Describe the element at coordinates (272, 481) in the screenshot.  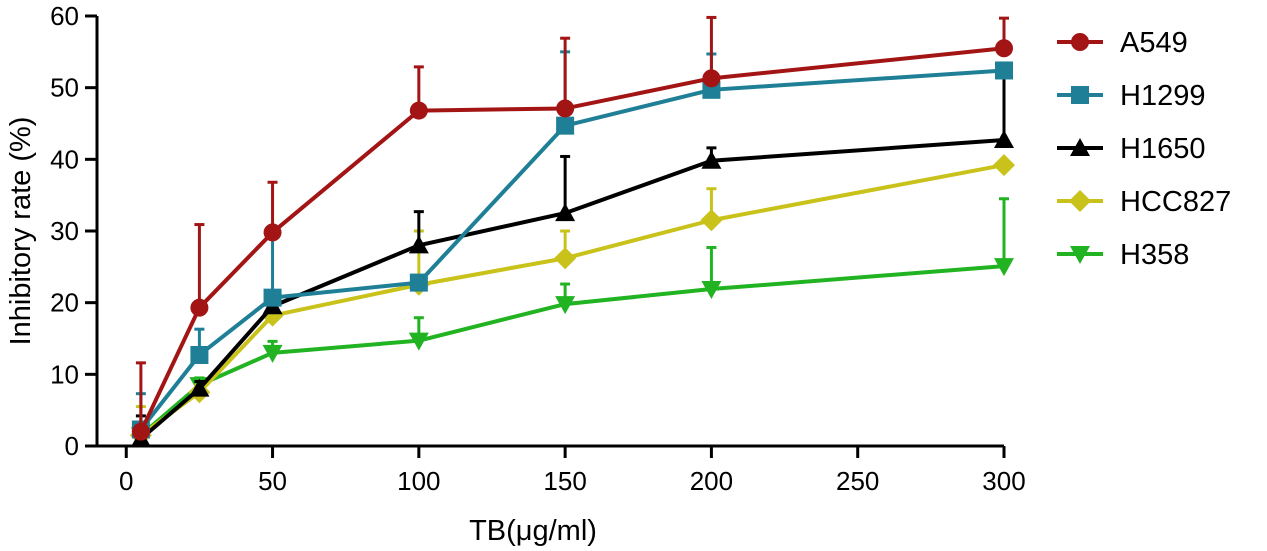
I see `x-tick-label: 50` at that location.